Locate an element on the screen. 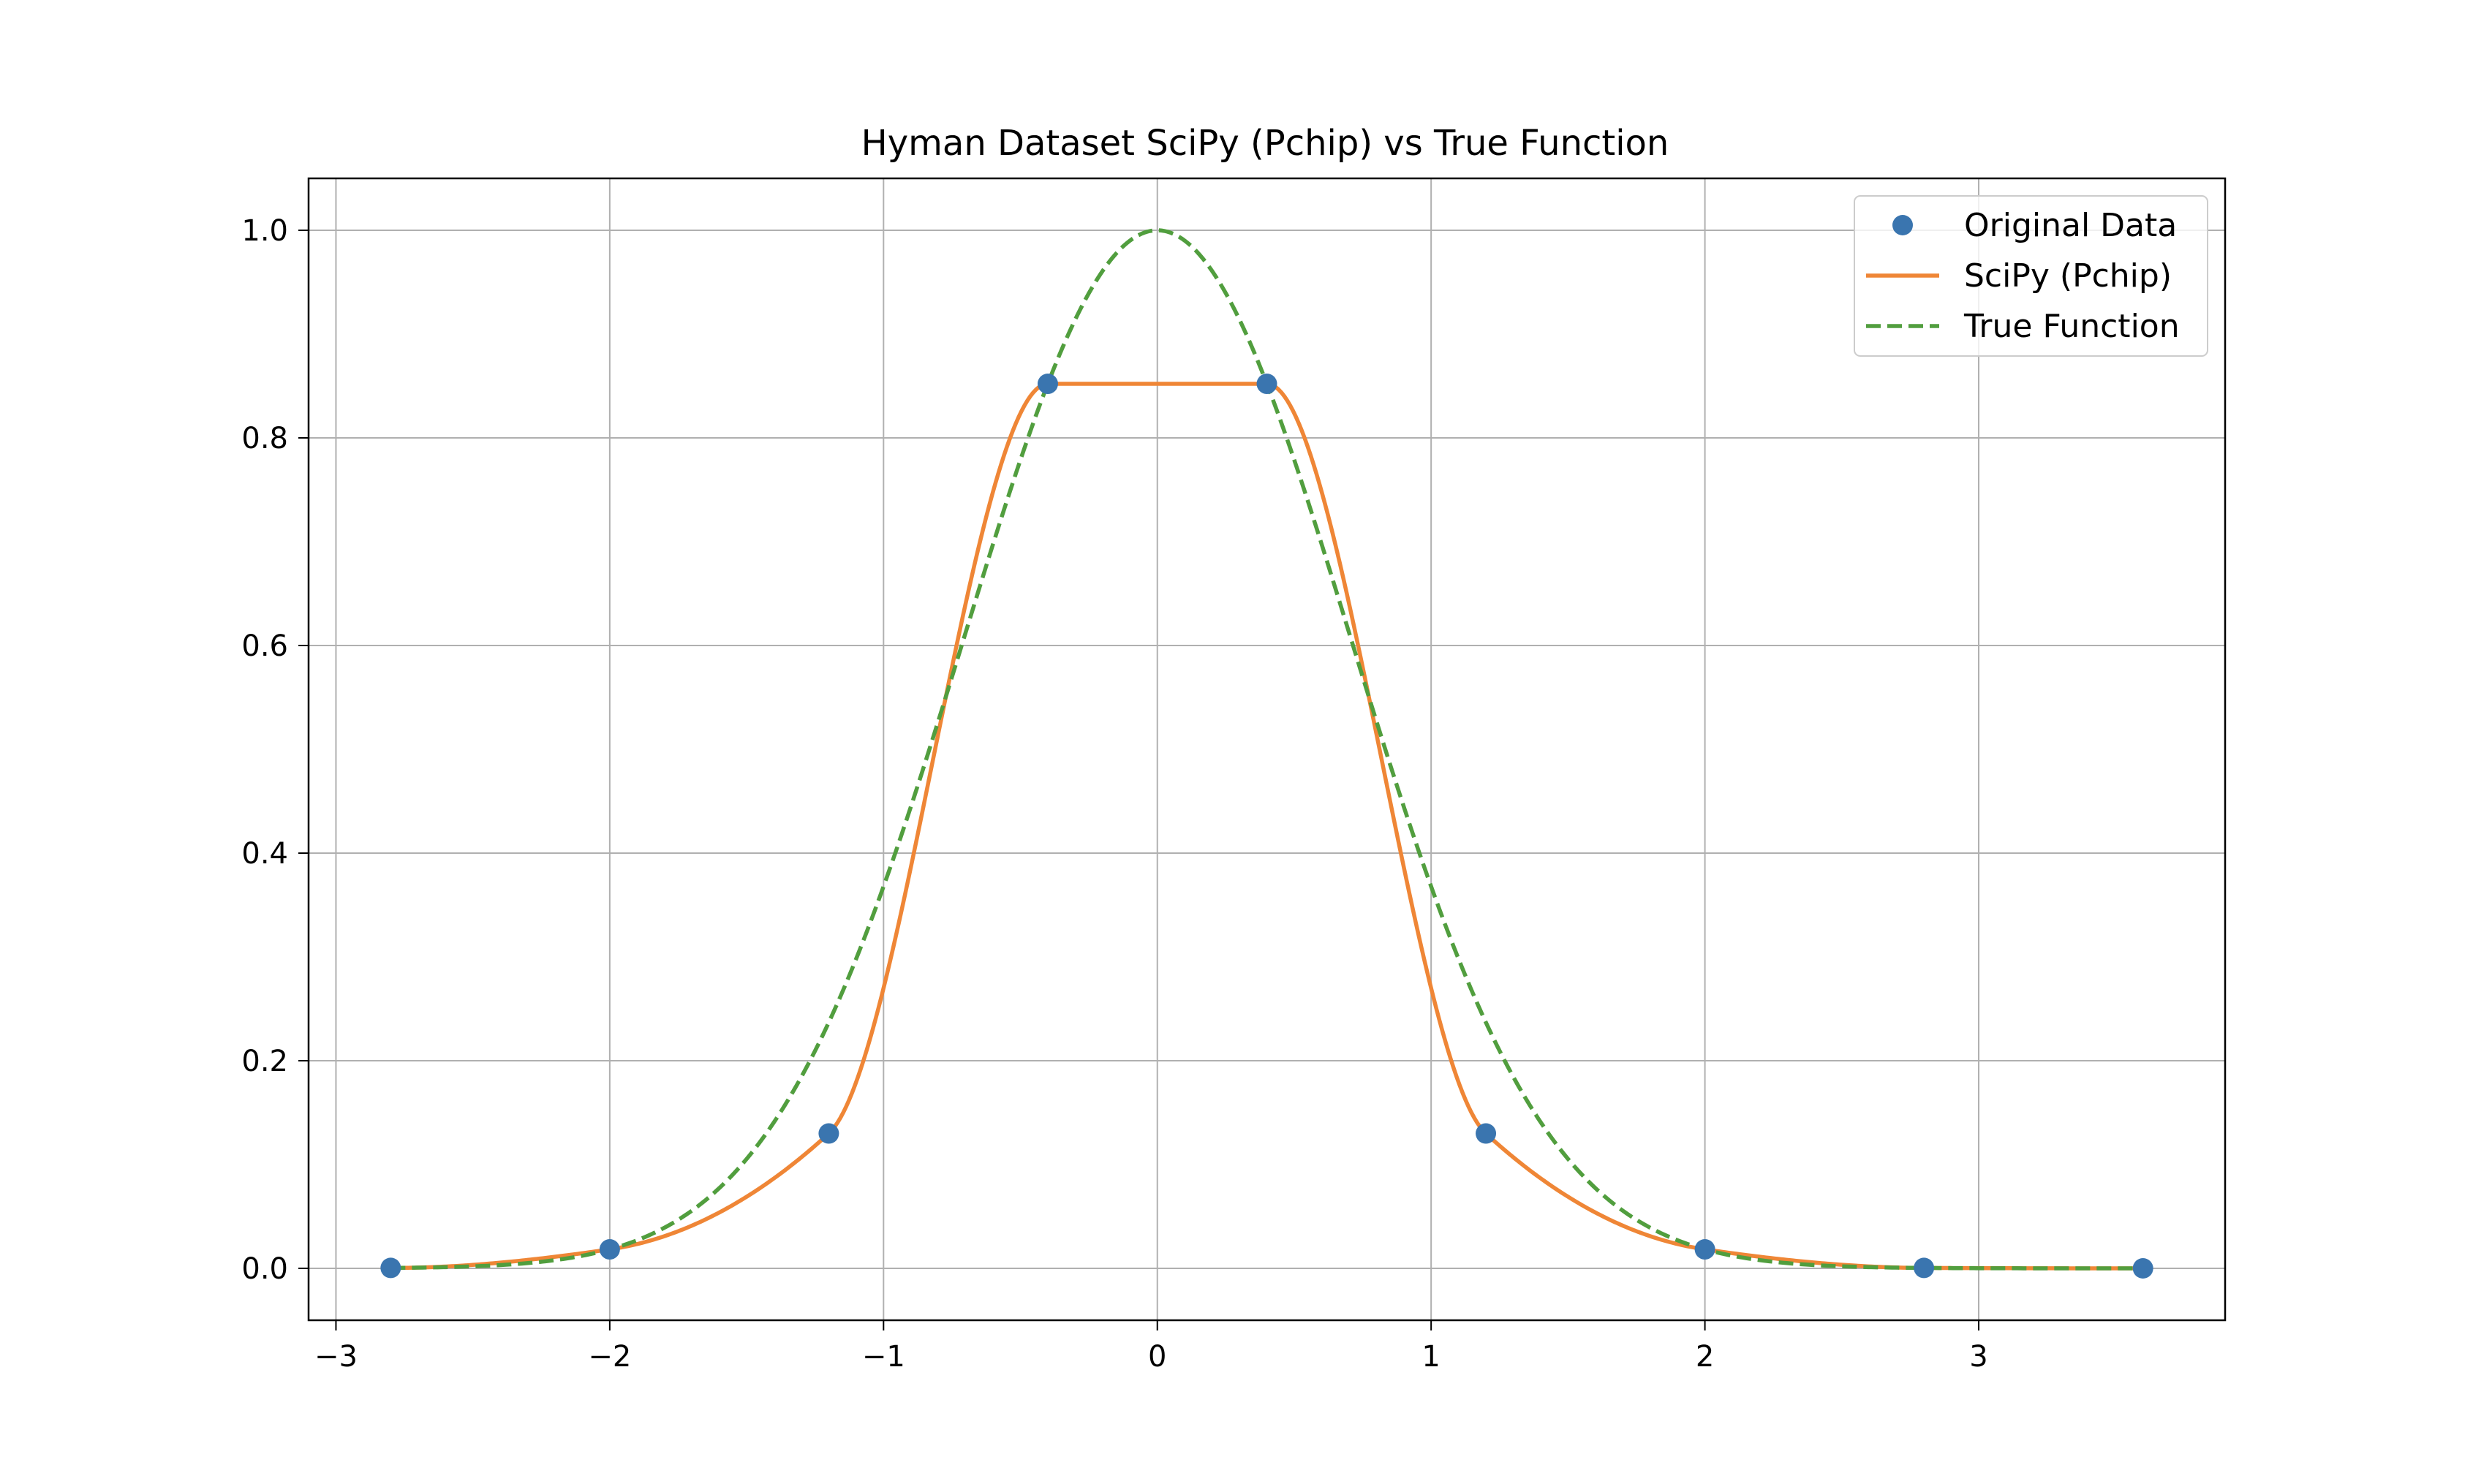 The width and height of the screenshot is (2473, 1484). x-tick-label: −2 is located at coordinates (609, 1357).